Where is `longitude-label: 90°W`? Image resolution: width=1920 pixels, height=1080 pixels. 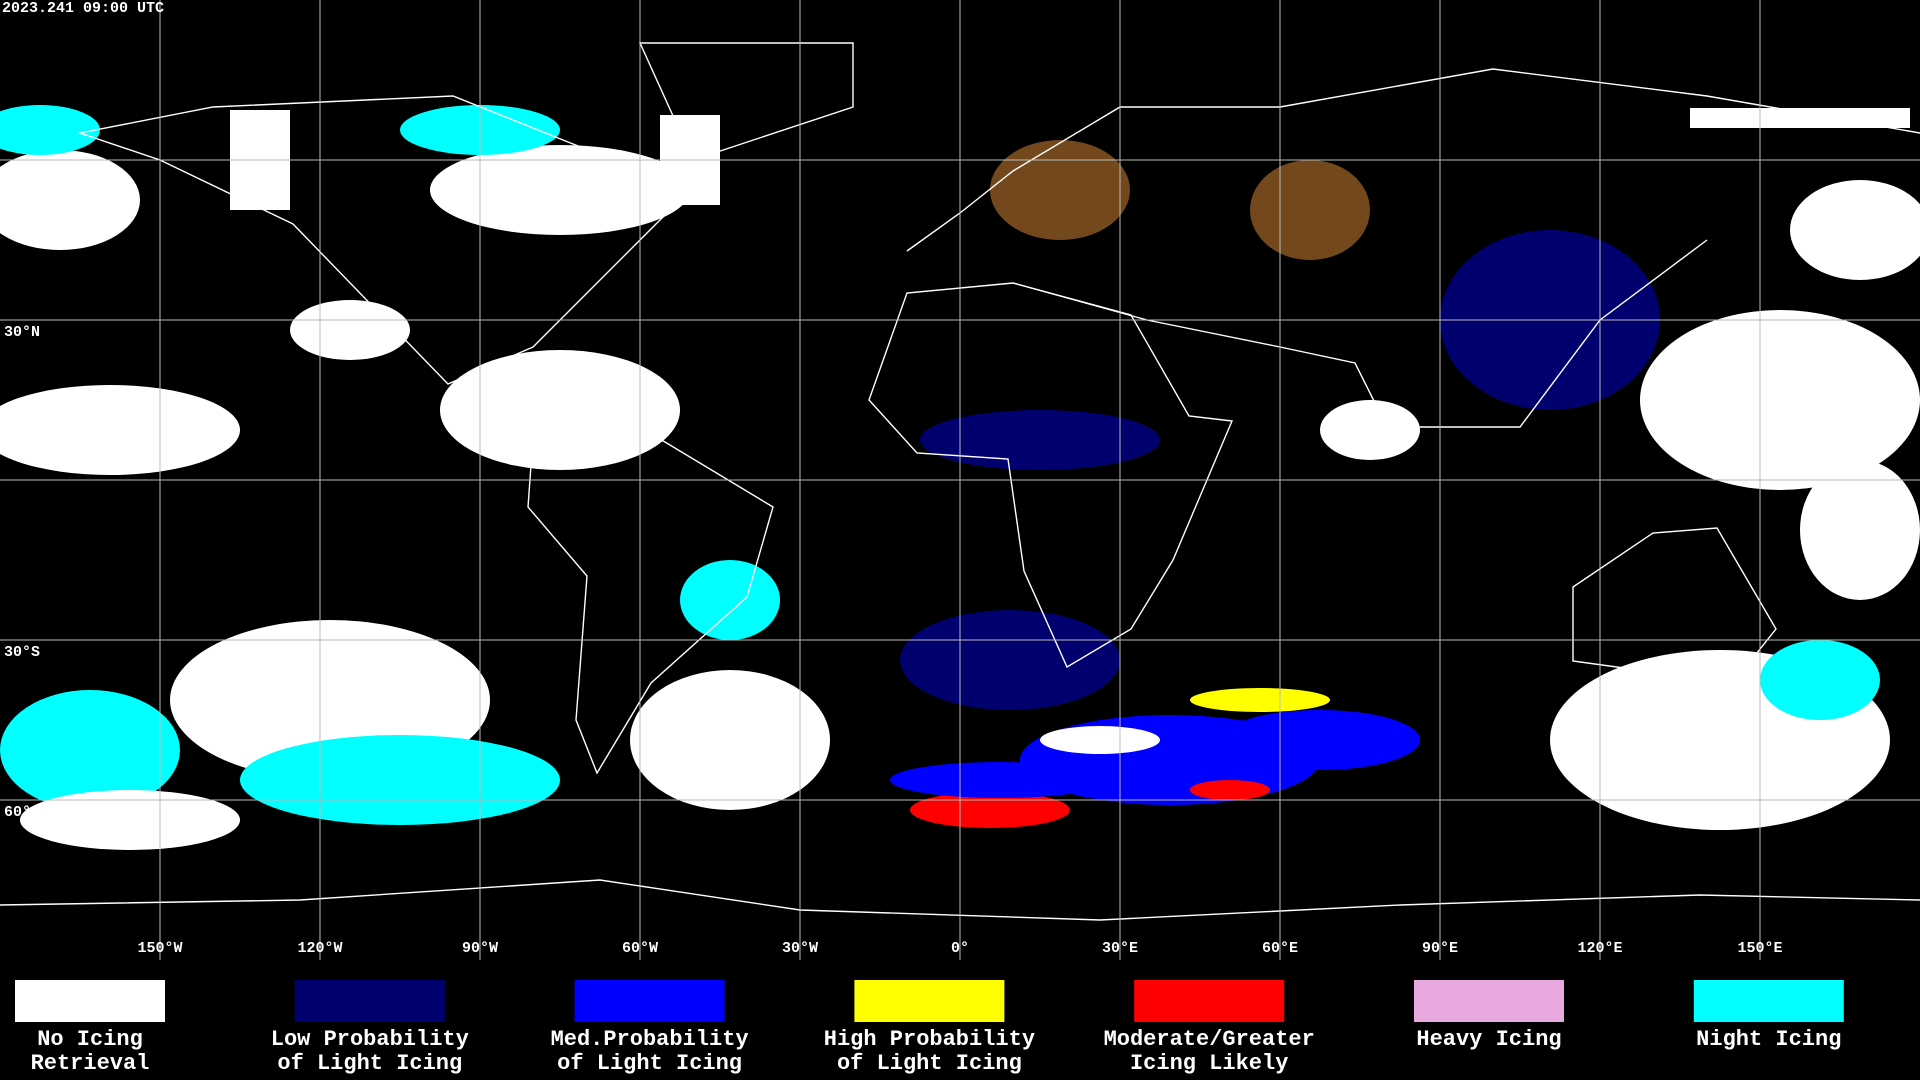 longitude-label: 90°W is located at coordinates (480, 948).